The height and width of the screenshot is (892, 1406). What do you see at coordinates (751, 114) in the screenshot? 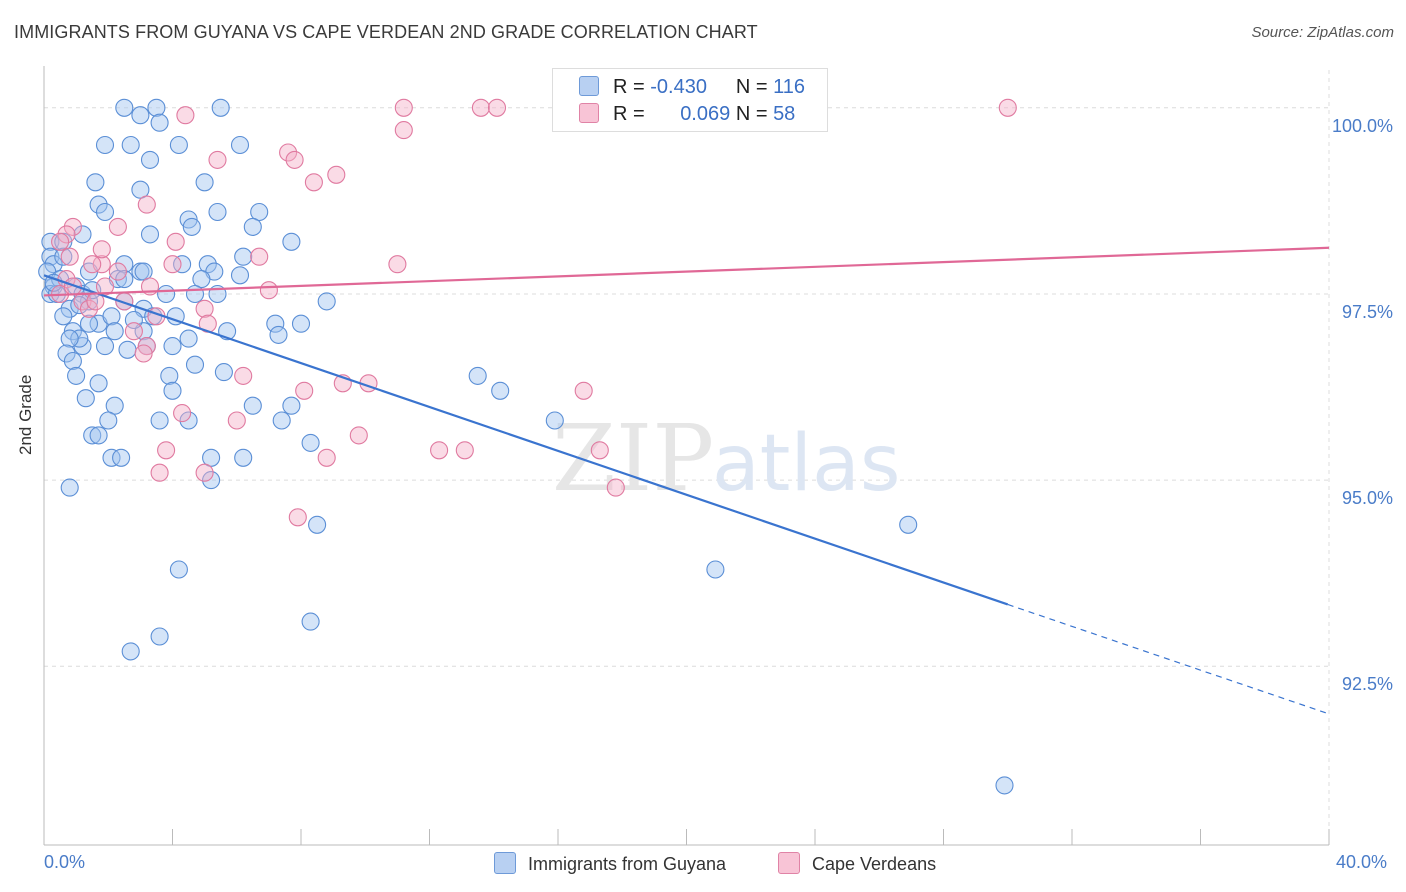
I see `legend-n-label: N =` at bounding box center [751, 114].